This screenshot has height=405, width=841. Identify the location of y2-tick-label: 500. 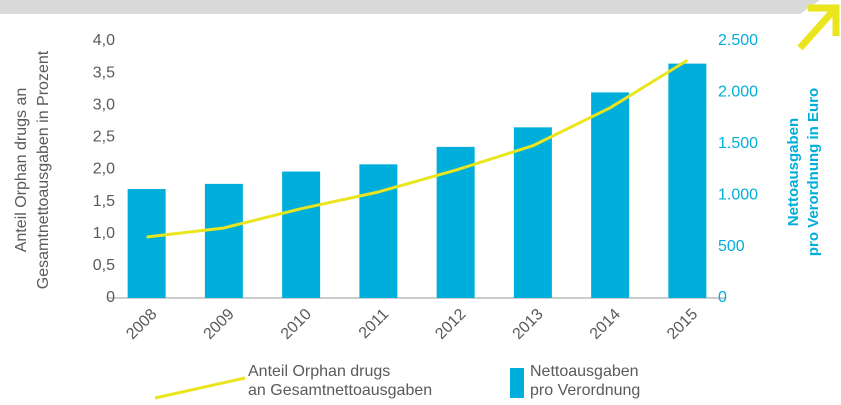
(731, 246).